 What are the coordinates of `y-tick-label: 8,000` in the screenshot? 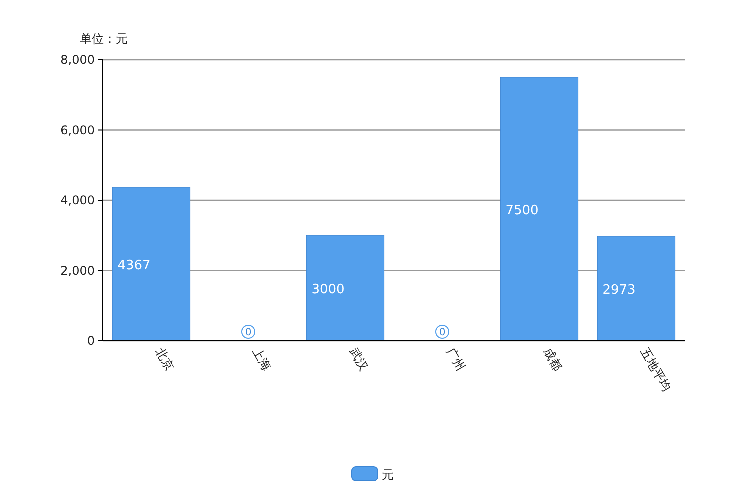 It's located at (77, 60).